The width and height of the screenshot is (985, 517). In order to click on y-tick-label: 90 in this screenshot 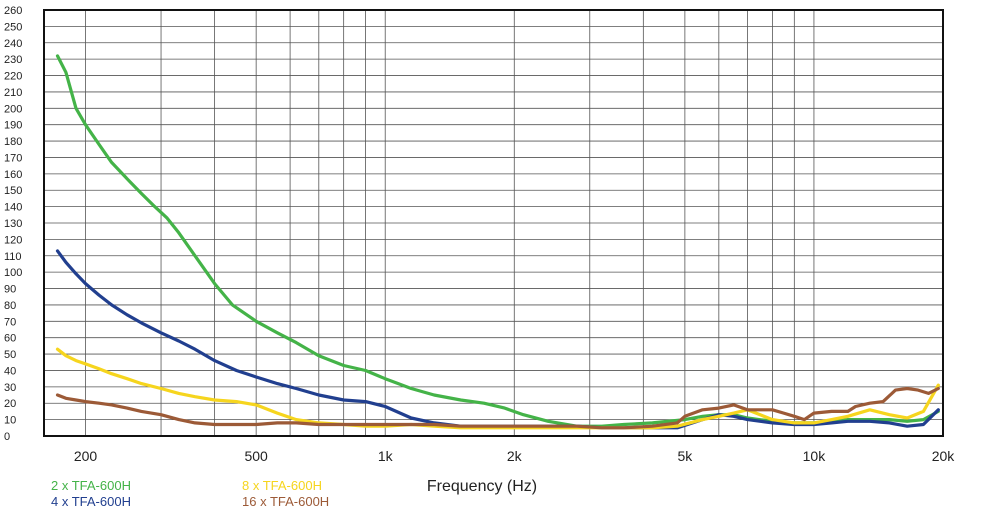, I will do `click(10, 290)`.